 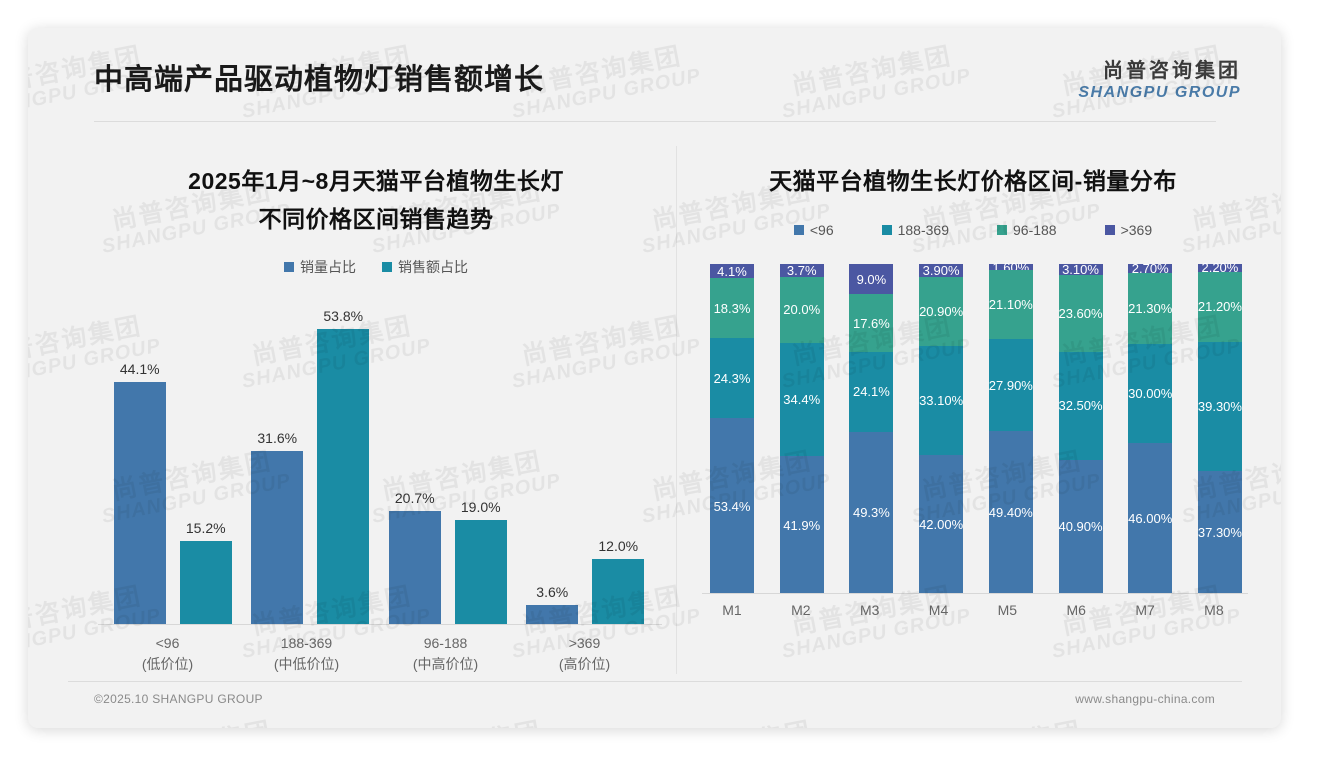 What do you see at coordinates (205, 528) in the screenshot?
I see `bar-value-label: 15.2%` at bounding box center [205, 528].